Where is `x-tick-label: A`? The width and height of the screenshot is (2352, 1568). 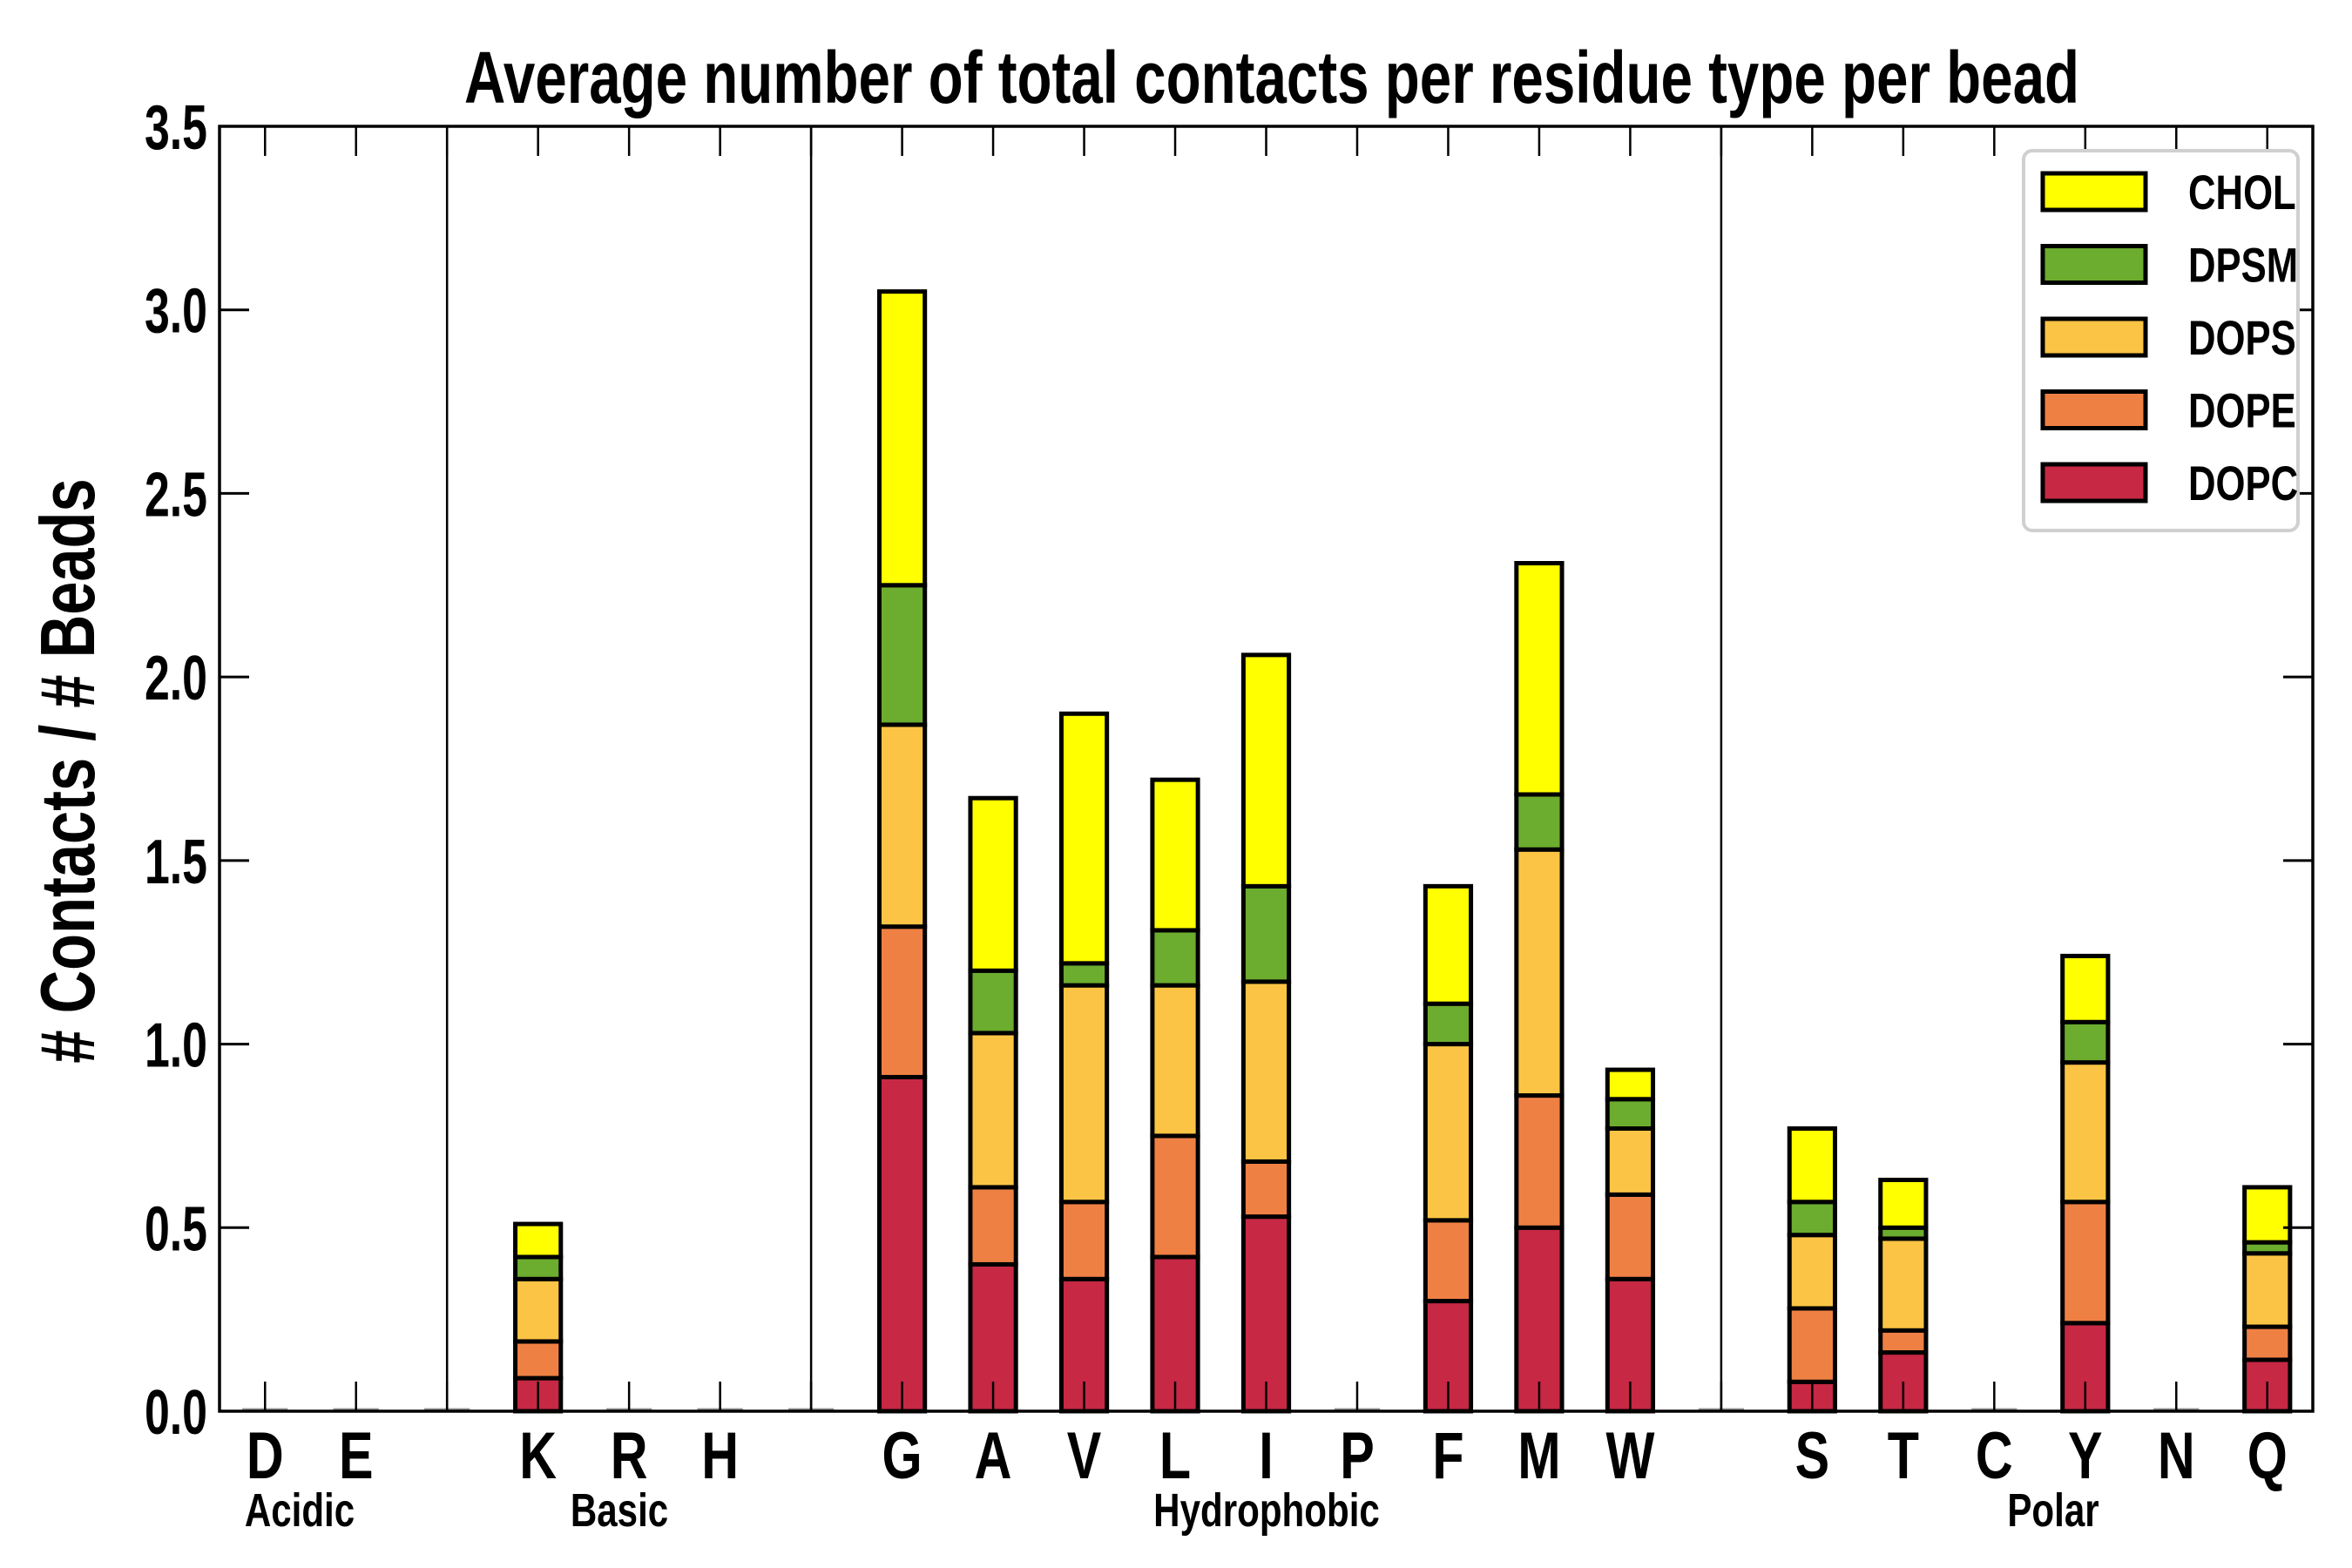
x-tick-label: A is located at coordinates (994, 1456).